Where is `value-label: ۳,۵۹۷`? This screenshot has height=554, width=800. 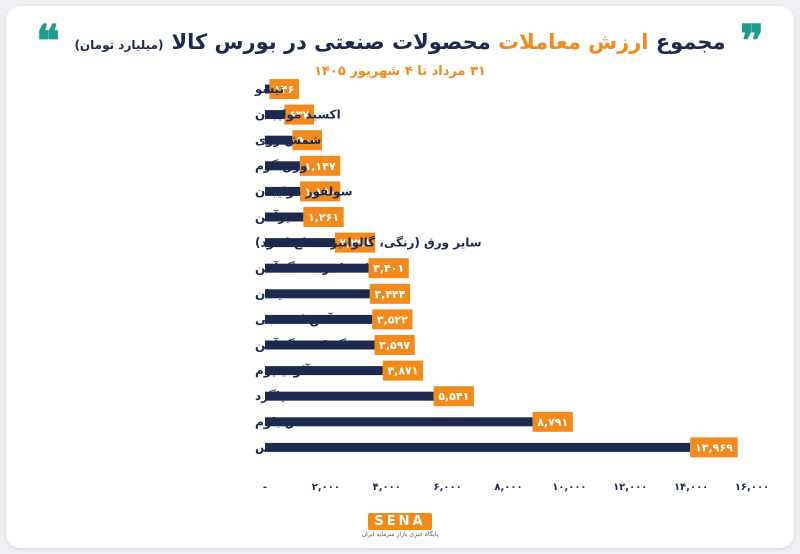
value-label: ۳,۵۹۷ is located at coordinates (394, 345).